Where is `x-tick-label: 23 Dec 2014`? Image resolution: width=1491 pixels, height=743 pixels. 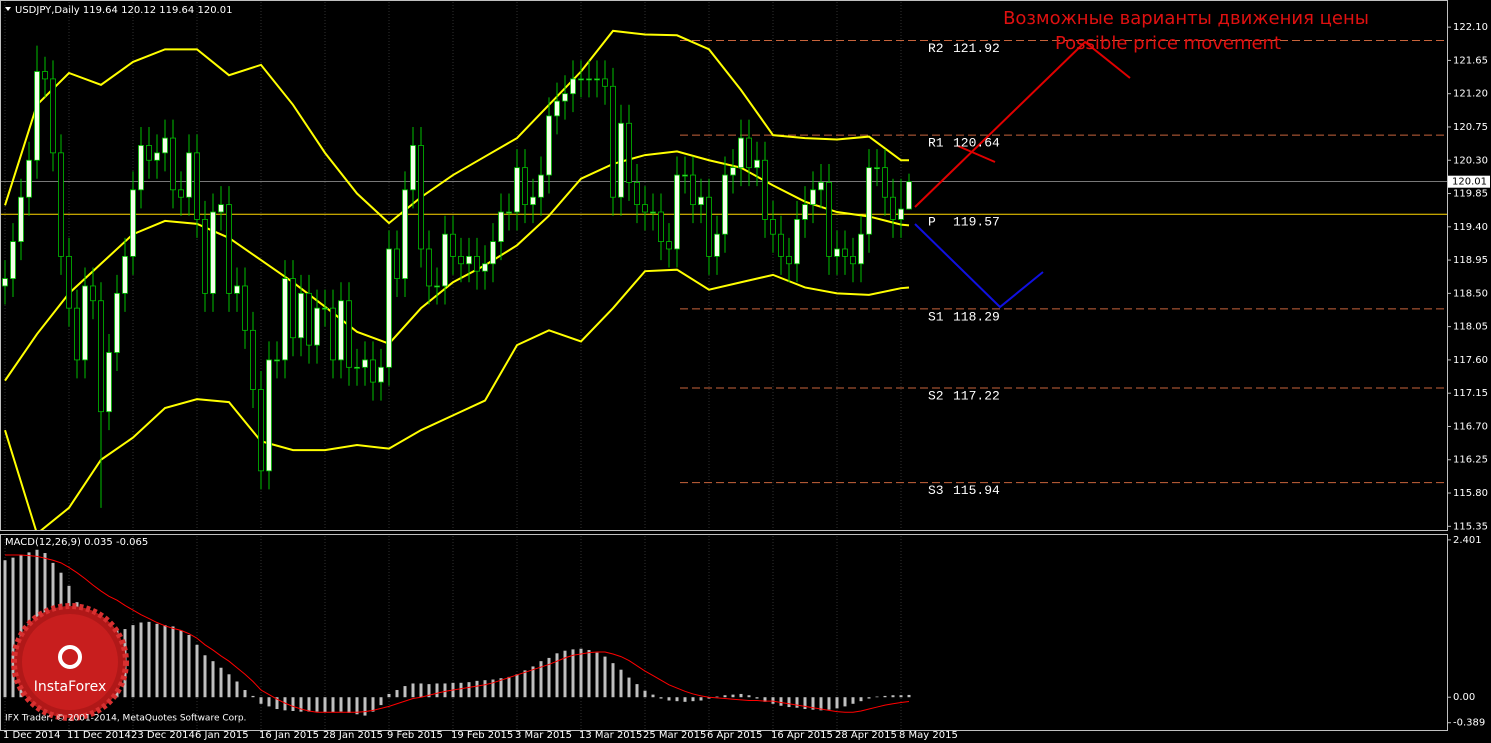 x-tick-label: 23 Dec 2014 is located at coordinates (163, 735).